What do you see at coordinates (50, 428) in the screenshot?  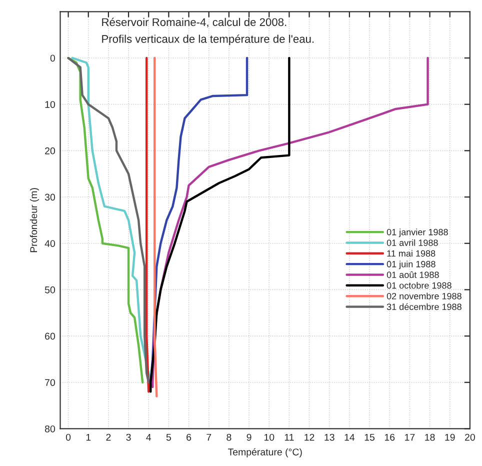 I see `y-tick-label: 80` at bounding box center [50, 428].